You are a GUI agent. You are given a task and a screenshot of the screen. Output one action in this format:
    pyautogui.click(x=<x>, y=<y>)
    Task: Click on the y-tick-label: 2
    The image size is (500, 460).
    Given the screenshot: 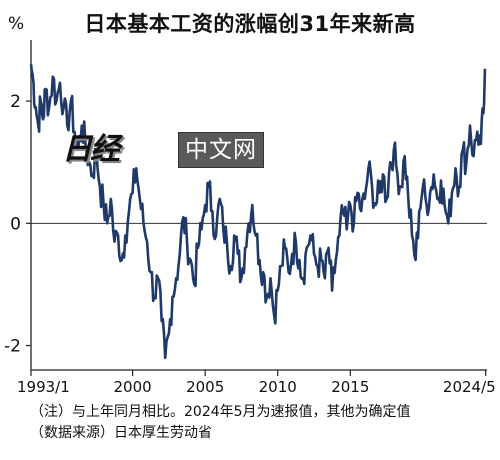 What is the action you would take?
    pyautogui.click(x=15, y=102)
    